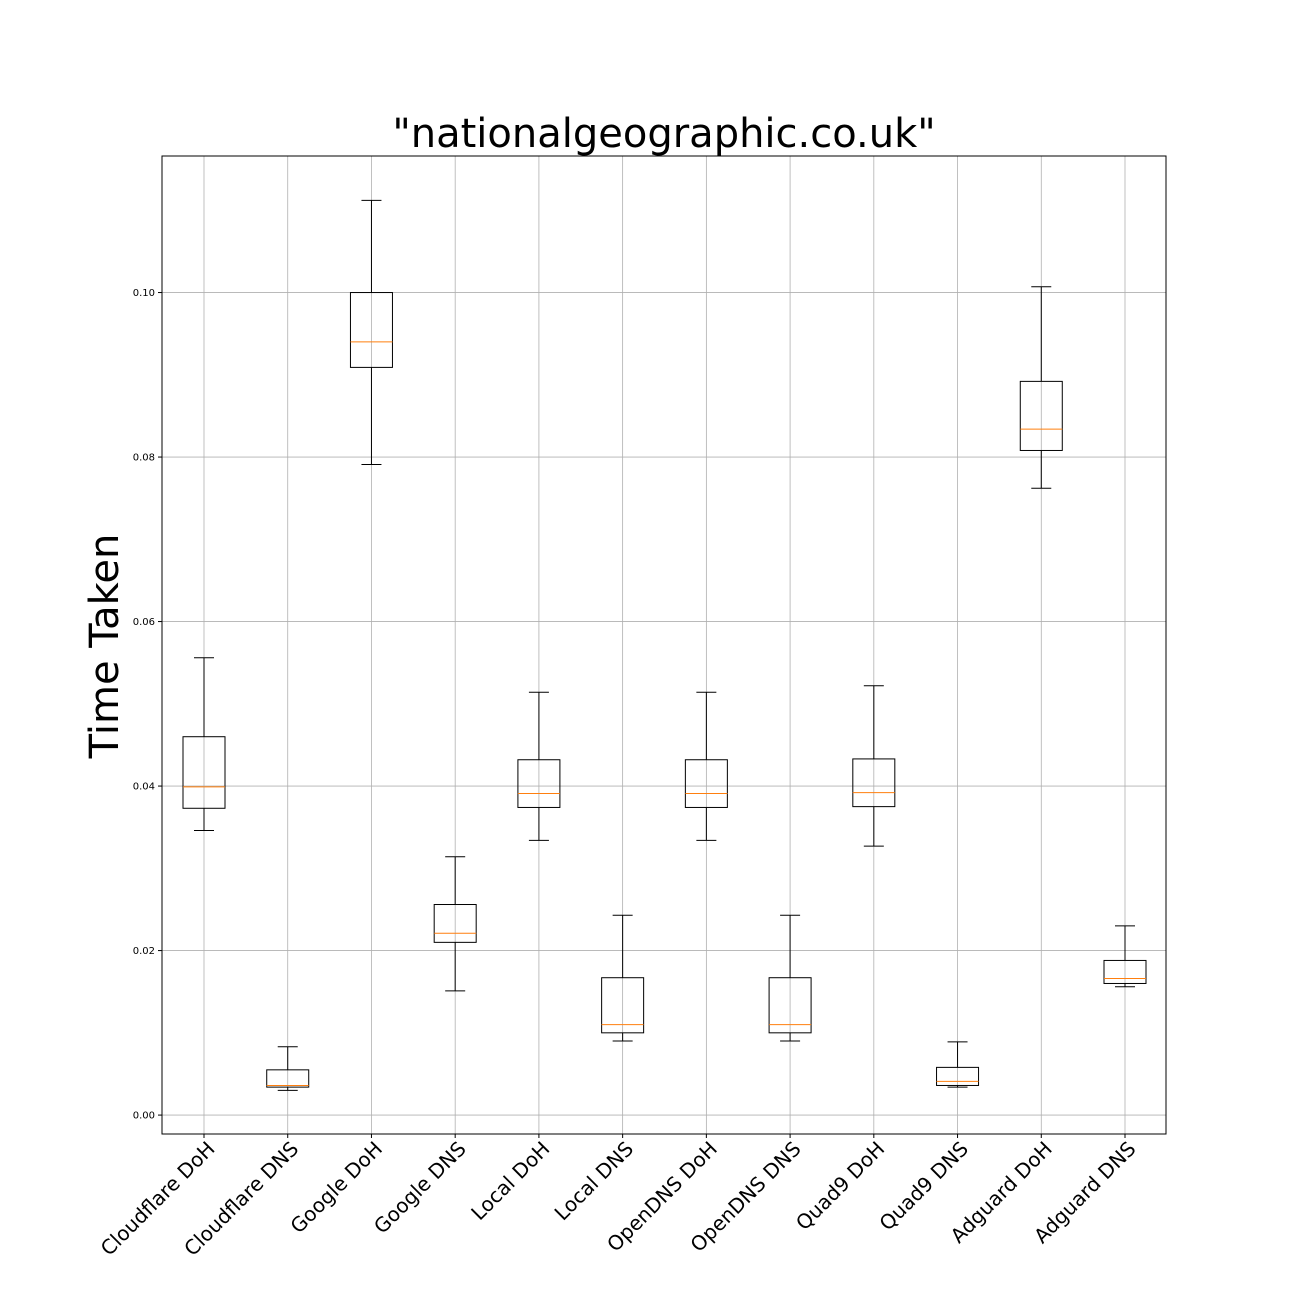 The image size is (1296, 1296). I want to click on x-tick-label-4: Local DoH, so click(510, 1181).